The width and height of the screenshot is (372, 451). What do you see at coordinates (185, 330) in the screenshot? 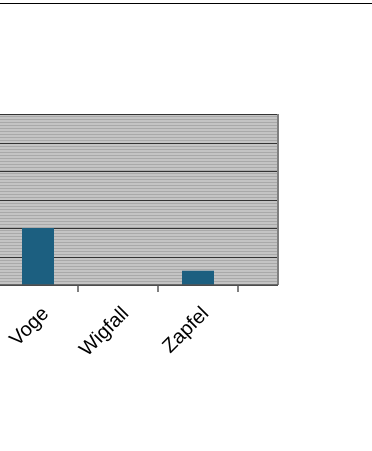
I see `x-tick-label: Zapfel` at bounding box center [185, 330].